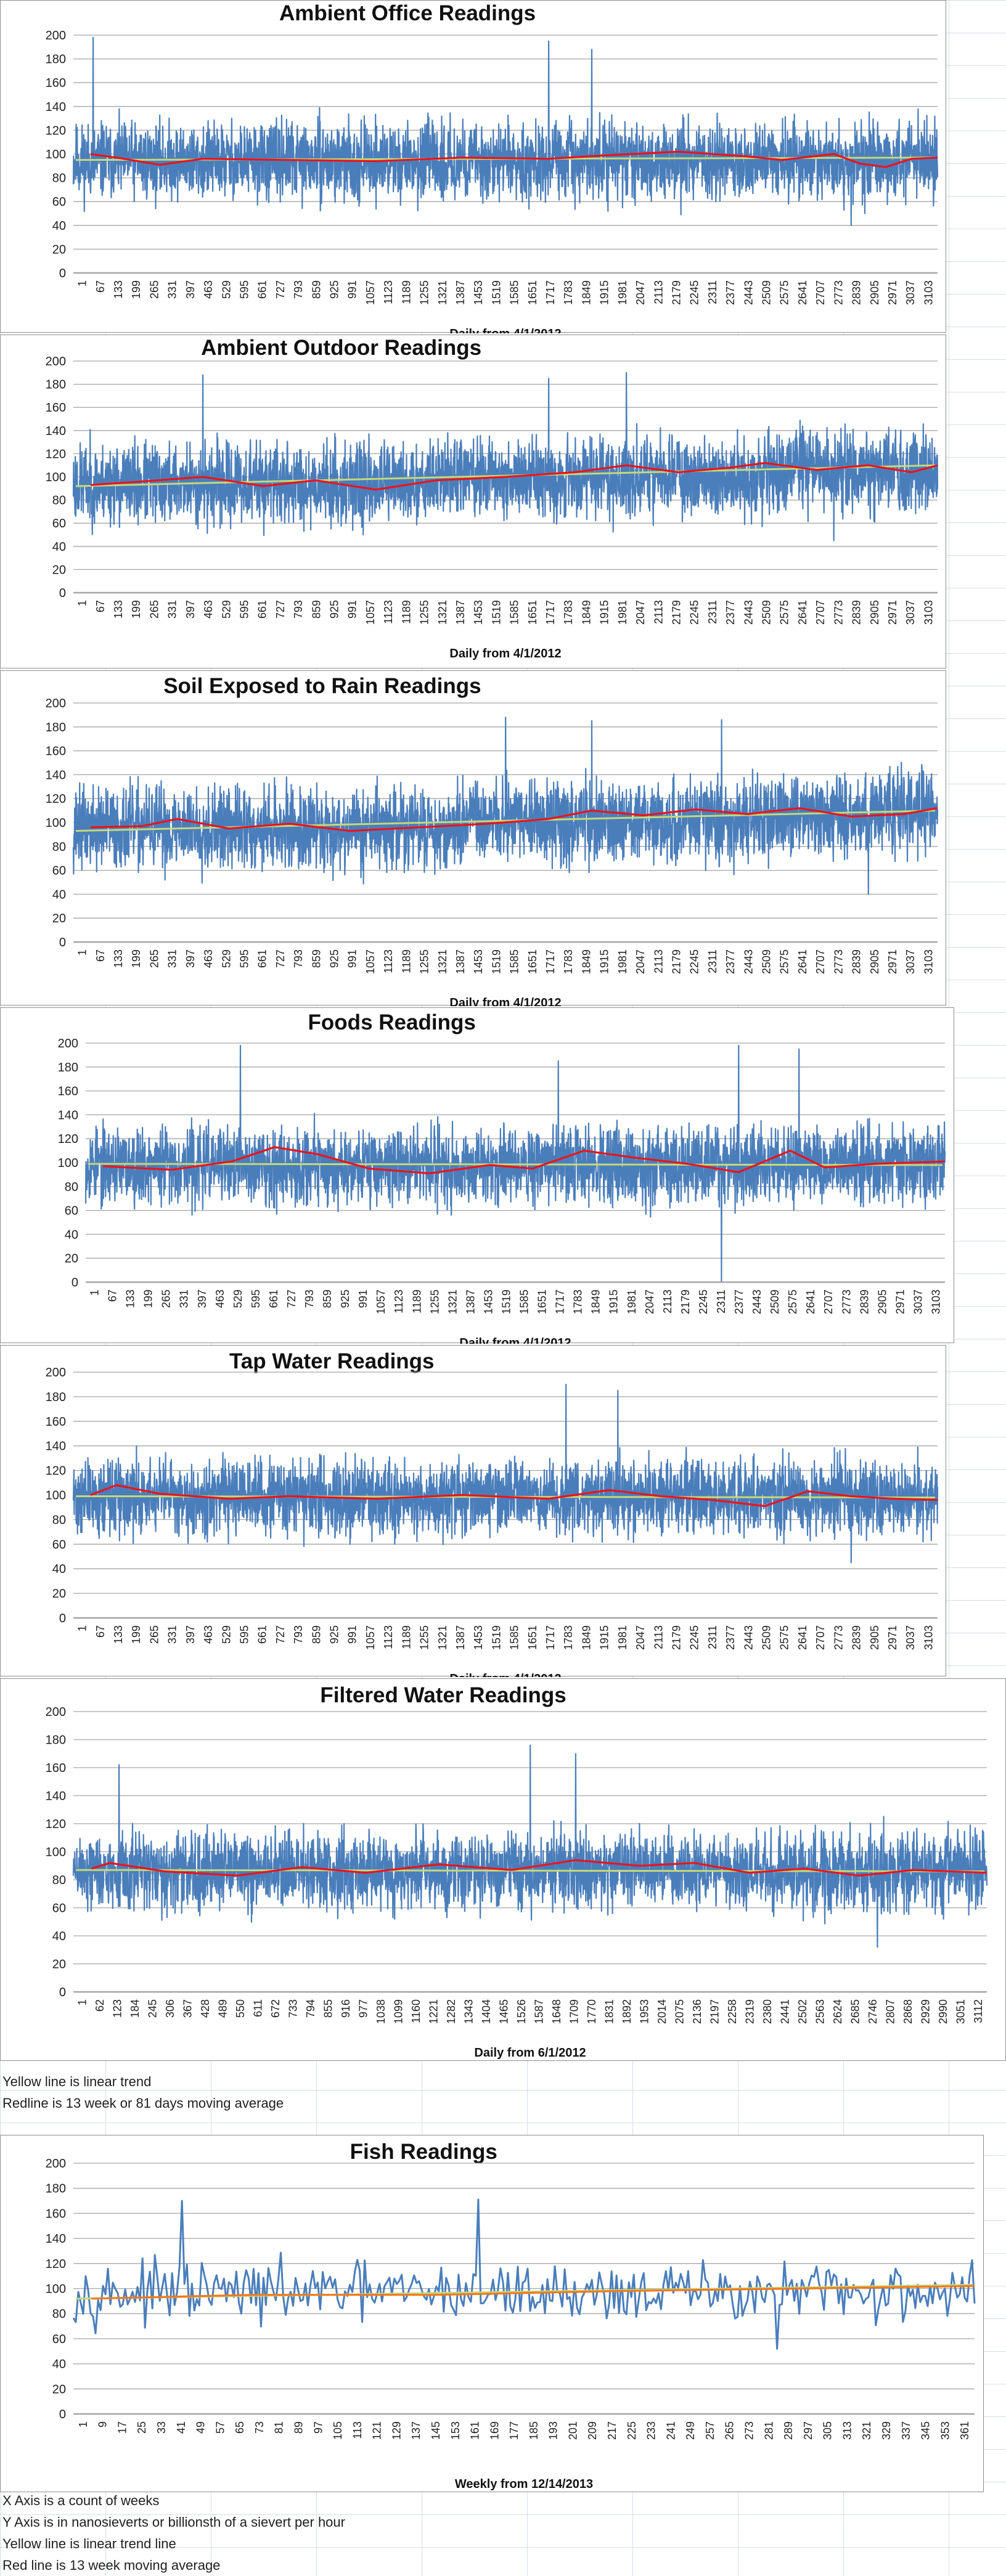 This screenshot has width=1006, height=2576. Describe the element at coordinates (609, 2011) in the screenshot. I see `x-tick-label: 1831` at that location.